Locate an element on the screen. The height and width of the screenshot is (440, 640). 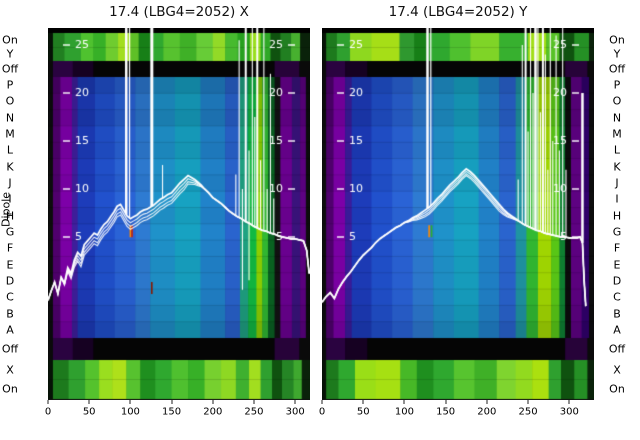
right-axis-tick-h-11: H is located at coordinates (617, 216).